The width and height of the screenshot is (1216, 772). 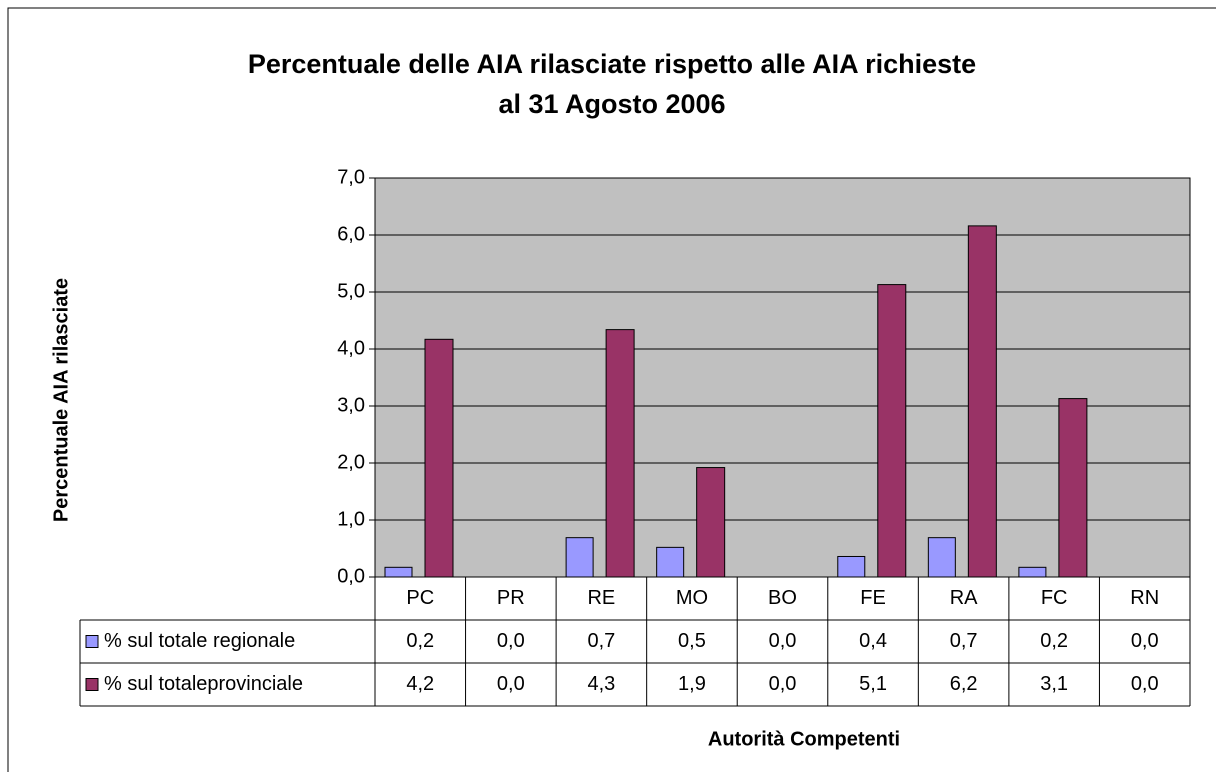 What do you see at coordinates (1144, 598) in the screenshot?
I see `x-tick-label: RN` at bounding box center [1144, 598].